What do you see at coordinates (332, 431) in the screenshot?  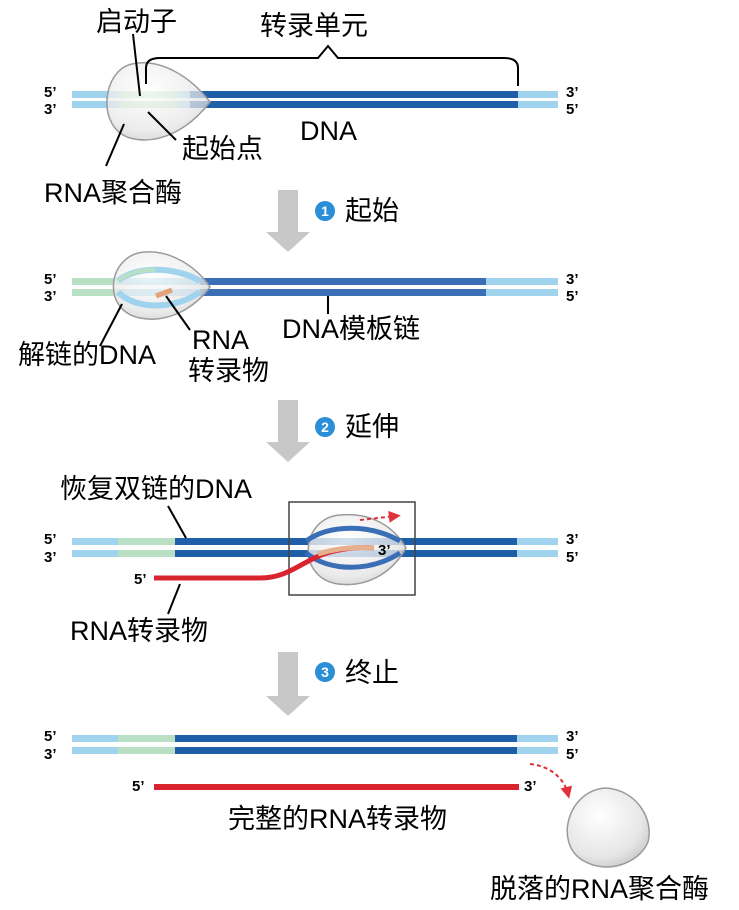 I see `step-2-elongation: 2 延伸` at bounding box center [332, 431].